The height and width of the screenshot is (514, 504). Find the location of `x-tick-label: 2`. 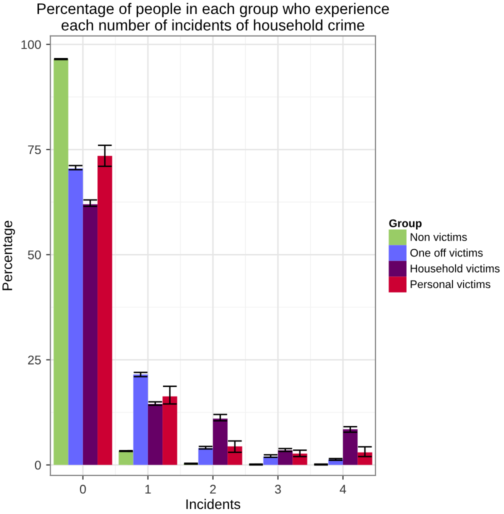

x-tick-label: 2 is located at coordinates (213, 489).